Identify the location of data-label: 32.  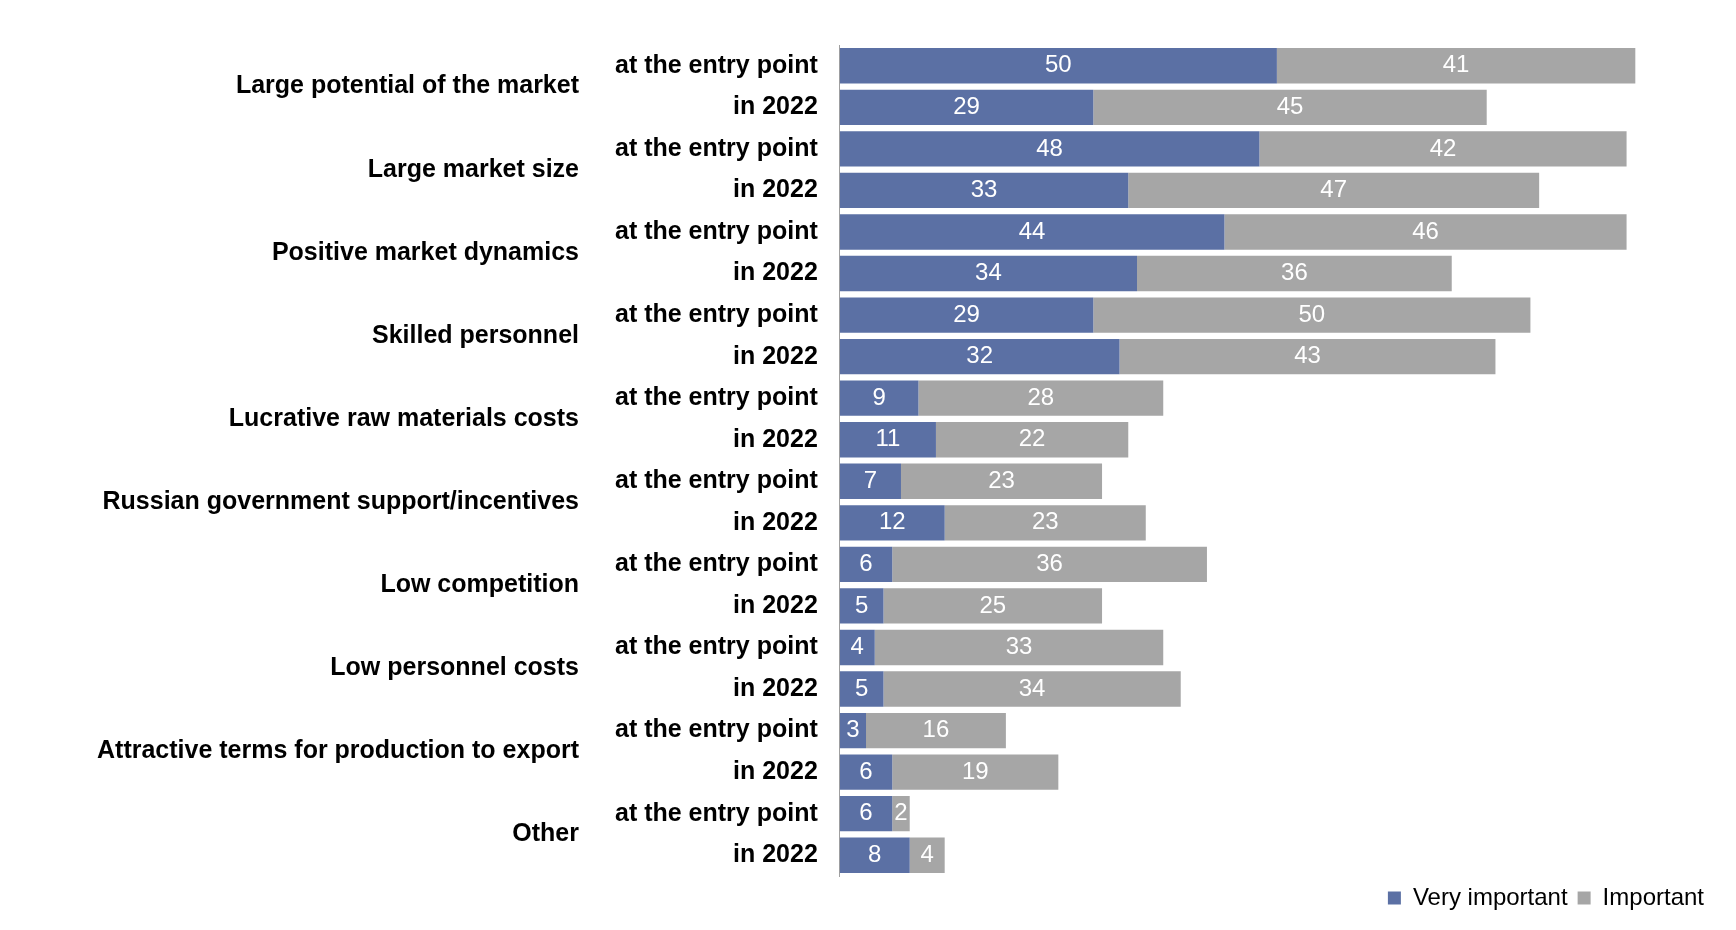
(980, 355).